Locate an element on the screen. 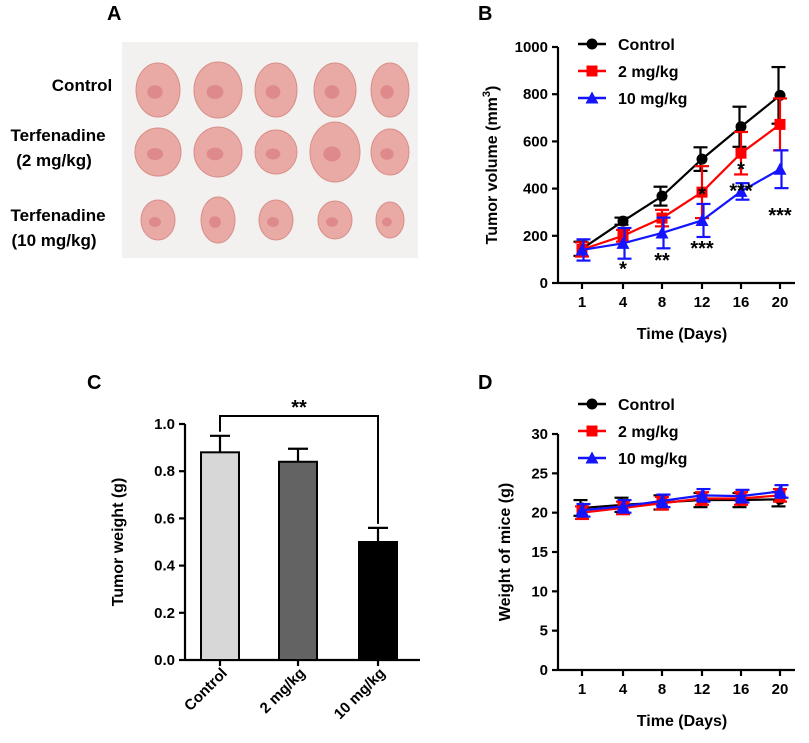 The height and width of the screenshot is (743, 809). series-line is located at coordinates (681, 187).